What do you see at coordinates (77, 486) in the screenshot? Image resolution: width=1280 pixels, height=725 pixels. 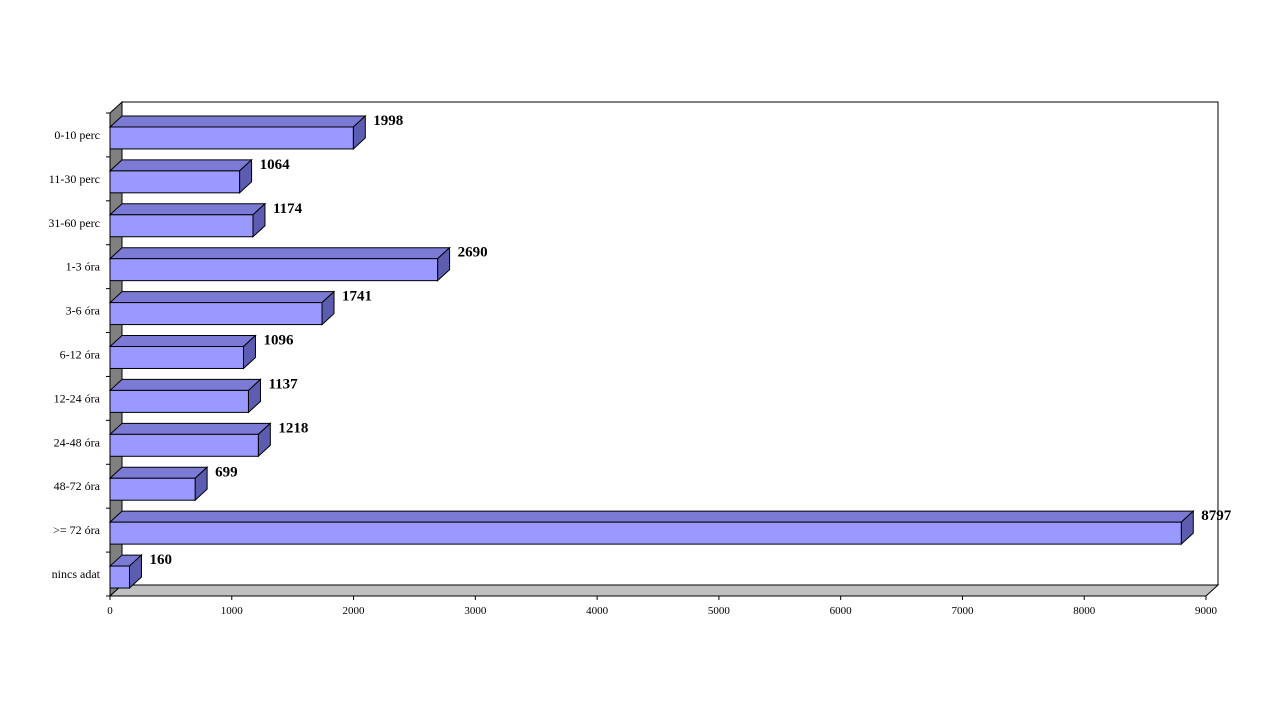 I see `category-label: 48-72 óra` at bounding box center [77, 486].